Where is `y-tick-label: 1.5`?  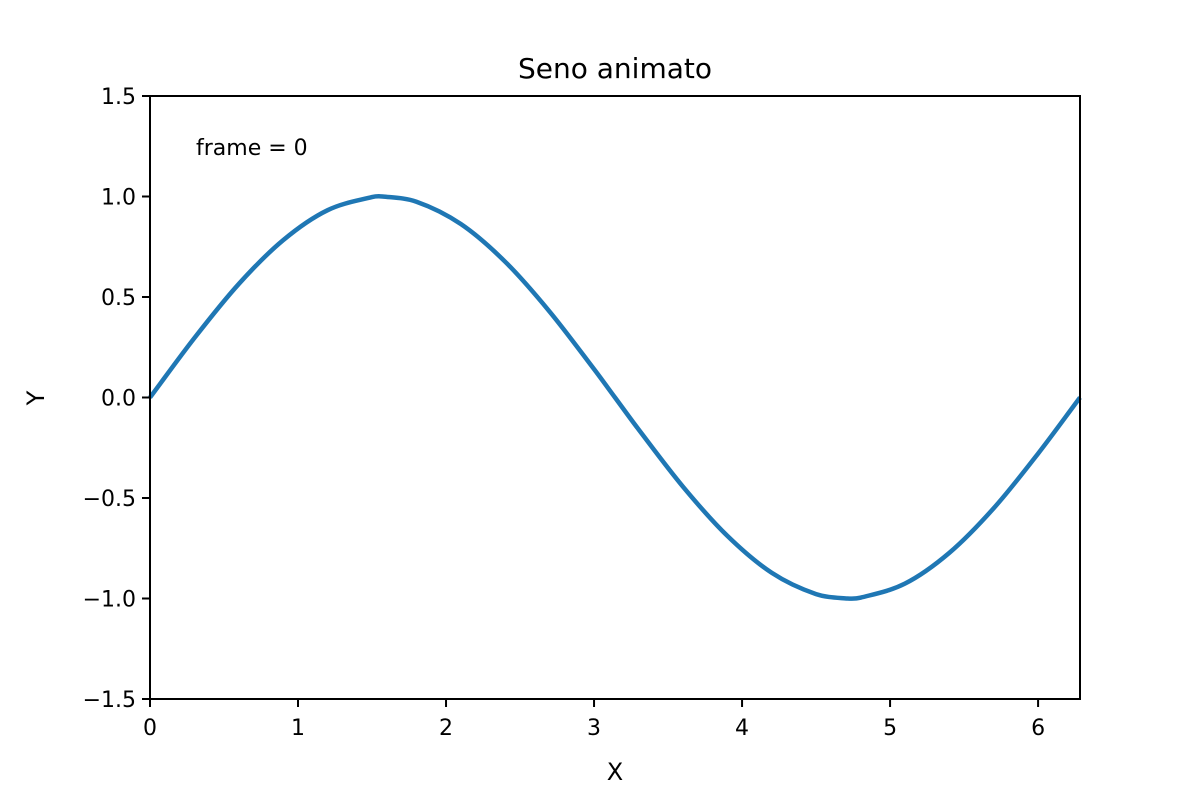 y-tick-label: 1.5 is located at coordinates (118, 97).